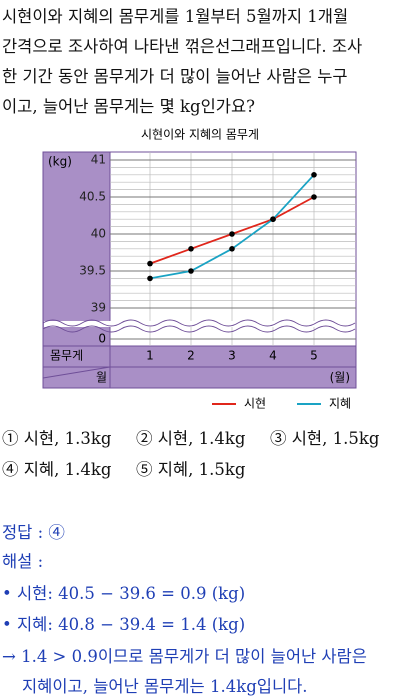 This screenshot has width=400, height=697. Describe the element at coordinates (76, 372) in the screenshot. I see `table-diagonal` at that location.